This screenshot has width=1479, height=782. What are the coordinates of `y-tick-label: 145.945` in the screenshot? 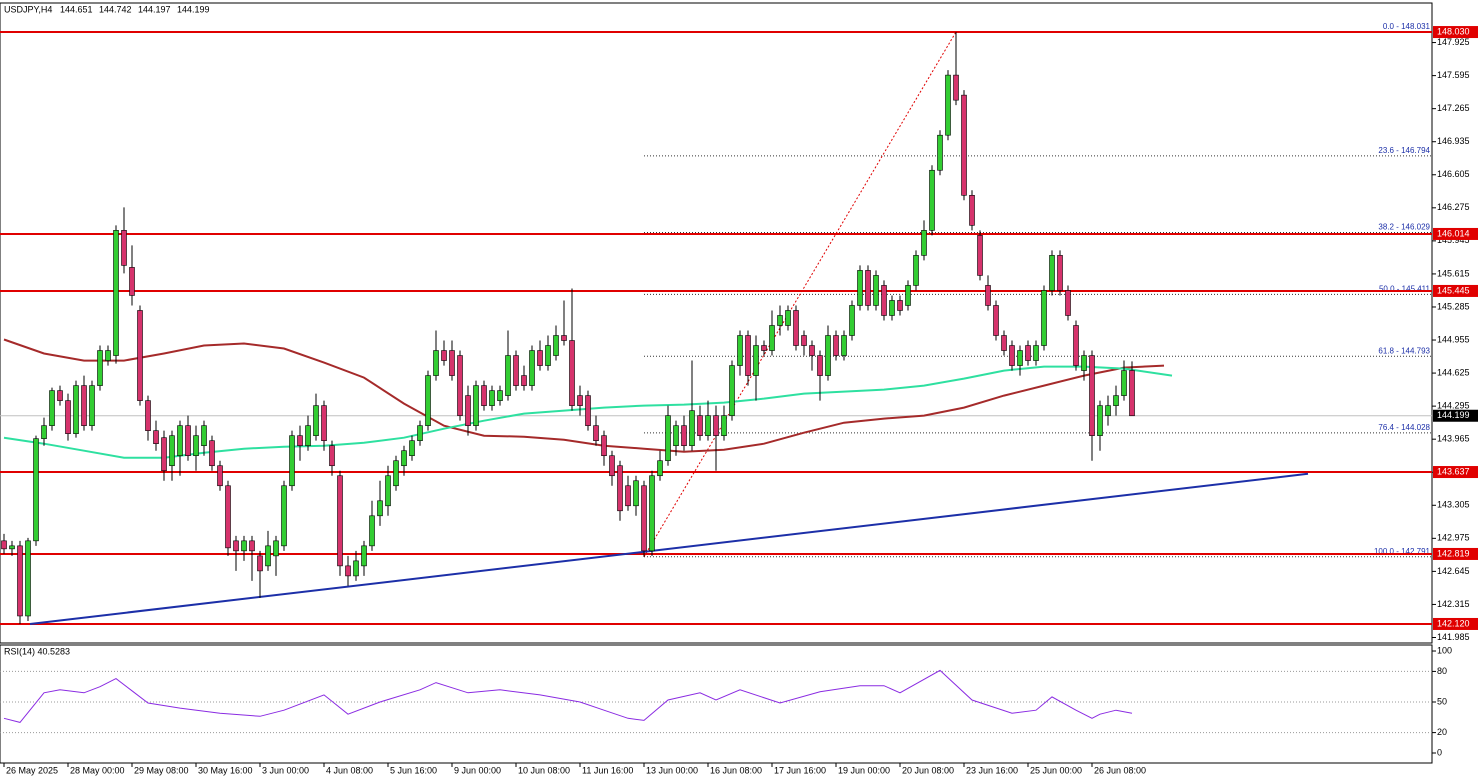 It's located at (1453, 240).